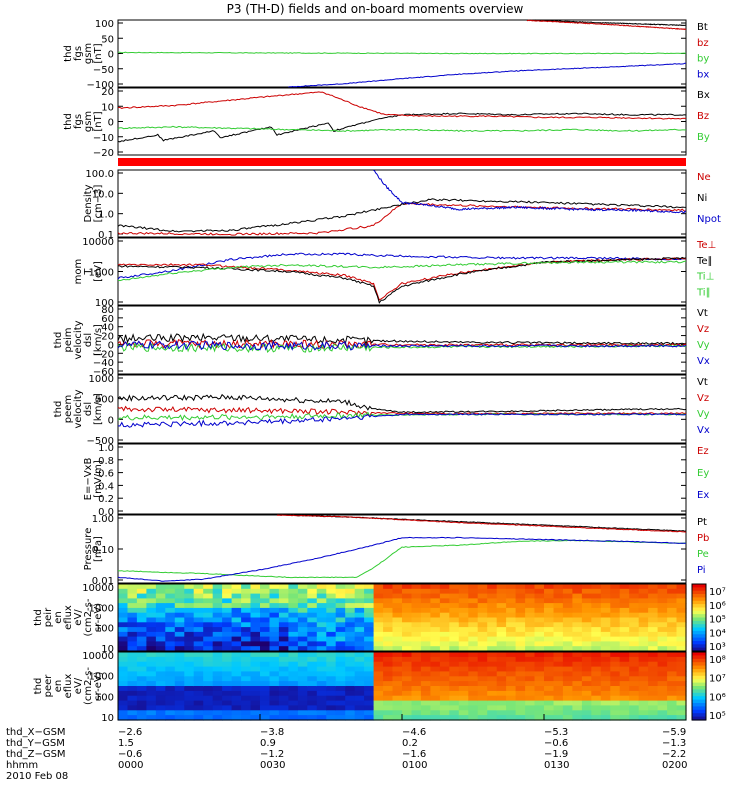 The height and width of the screenshot is (800, 750). What do you see at coordinates (703, 292) in the screenshot?
I see `legend-Ti∥: Ti∥` at bounding box center [703, 292].